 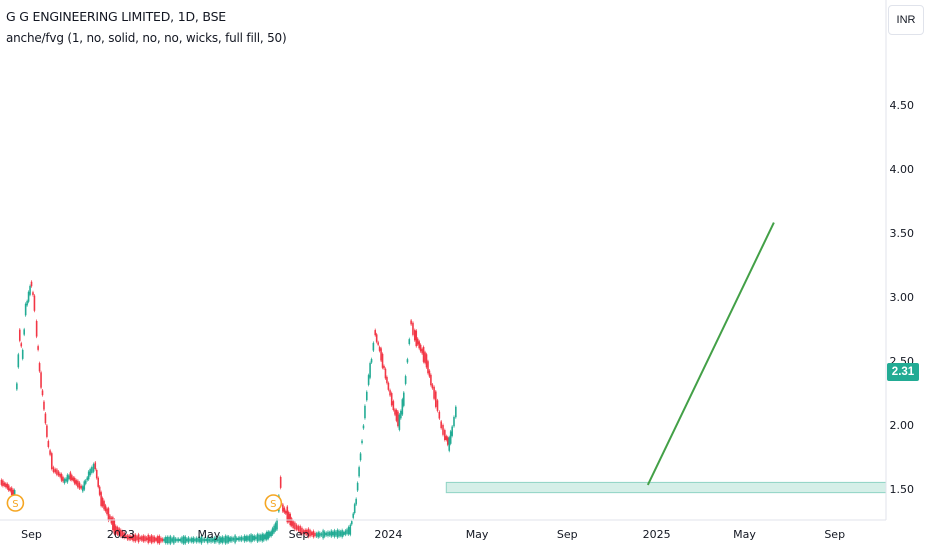 I want to click on trendline-layer, so click(x=710, y=354).